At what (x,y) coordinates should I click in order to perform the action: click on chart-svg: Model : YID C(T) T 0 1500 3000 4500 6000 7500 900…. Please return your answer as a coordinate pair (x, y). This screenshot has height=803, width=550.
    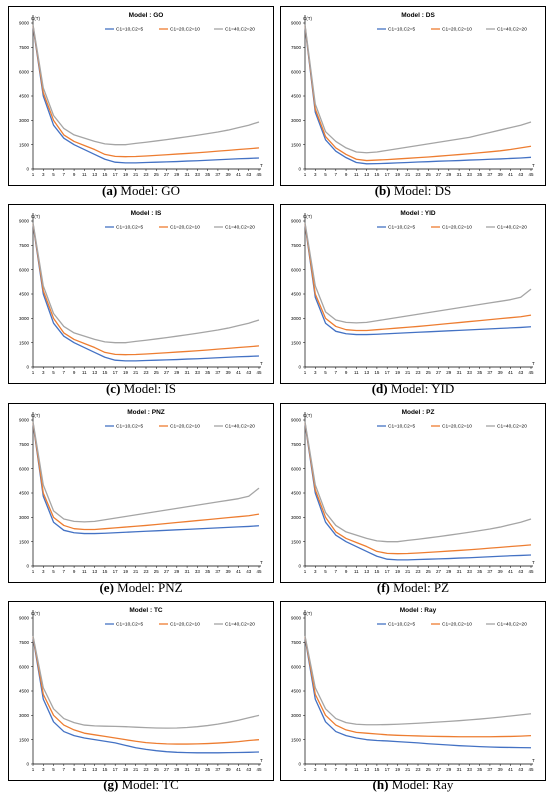
    Looking at the image, I should click on (413, 292).